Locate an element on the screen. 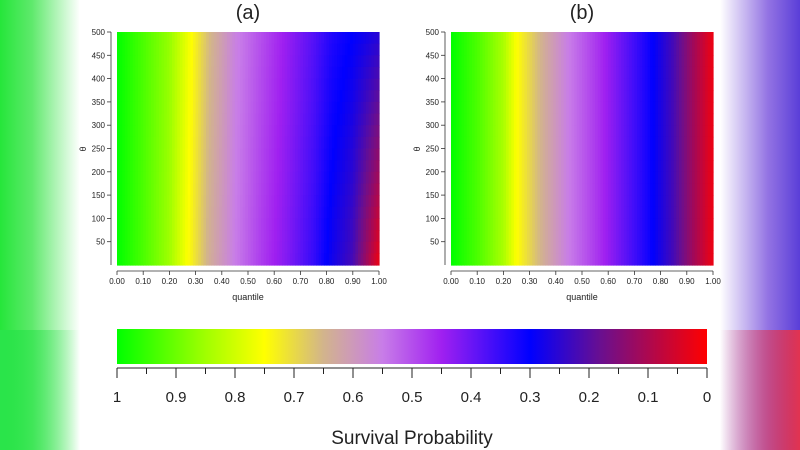 The height and width of the screenshot is (450, 800). x-tick-label: 0.40 is located at coordinates (222, 281).